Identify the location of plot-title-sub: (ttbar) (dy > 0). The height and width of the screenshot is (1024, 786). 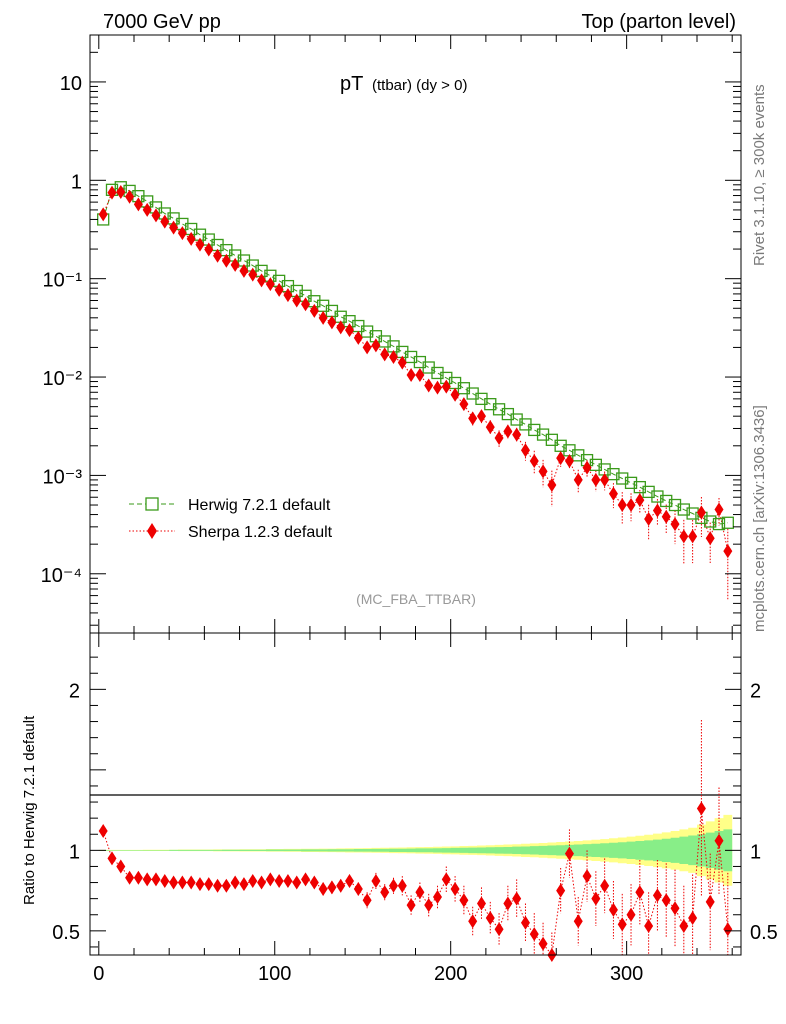
(419, 85).